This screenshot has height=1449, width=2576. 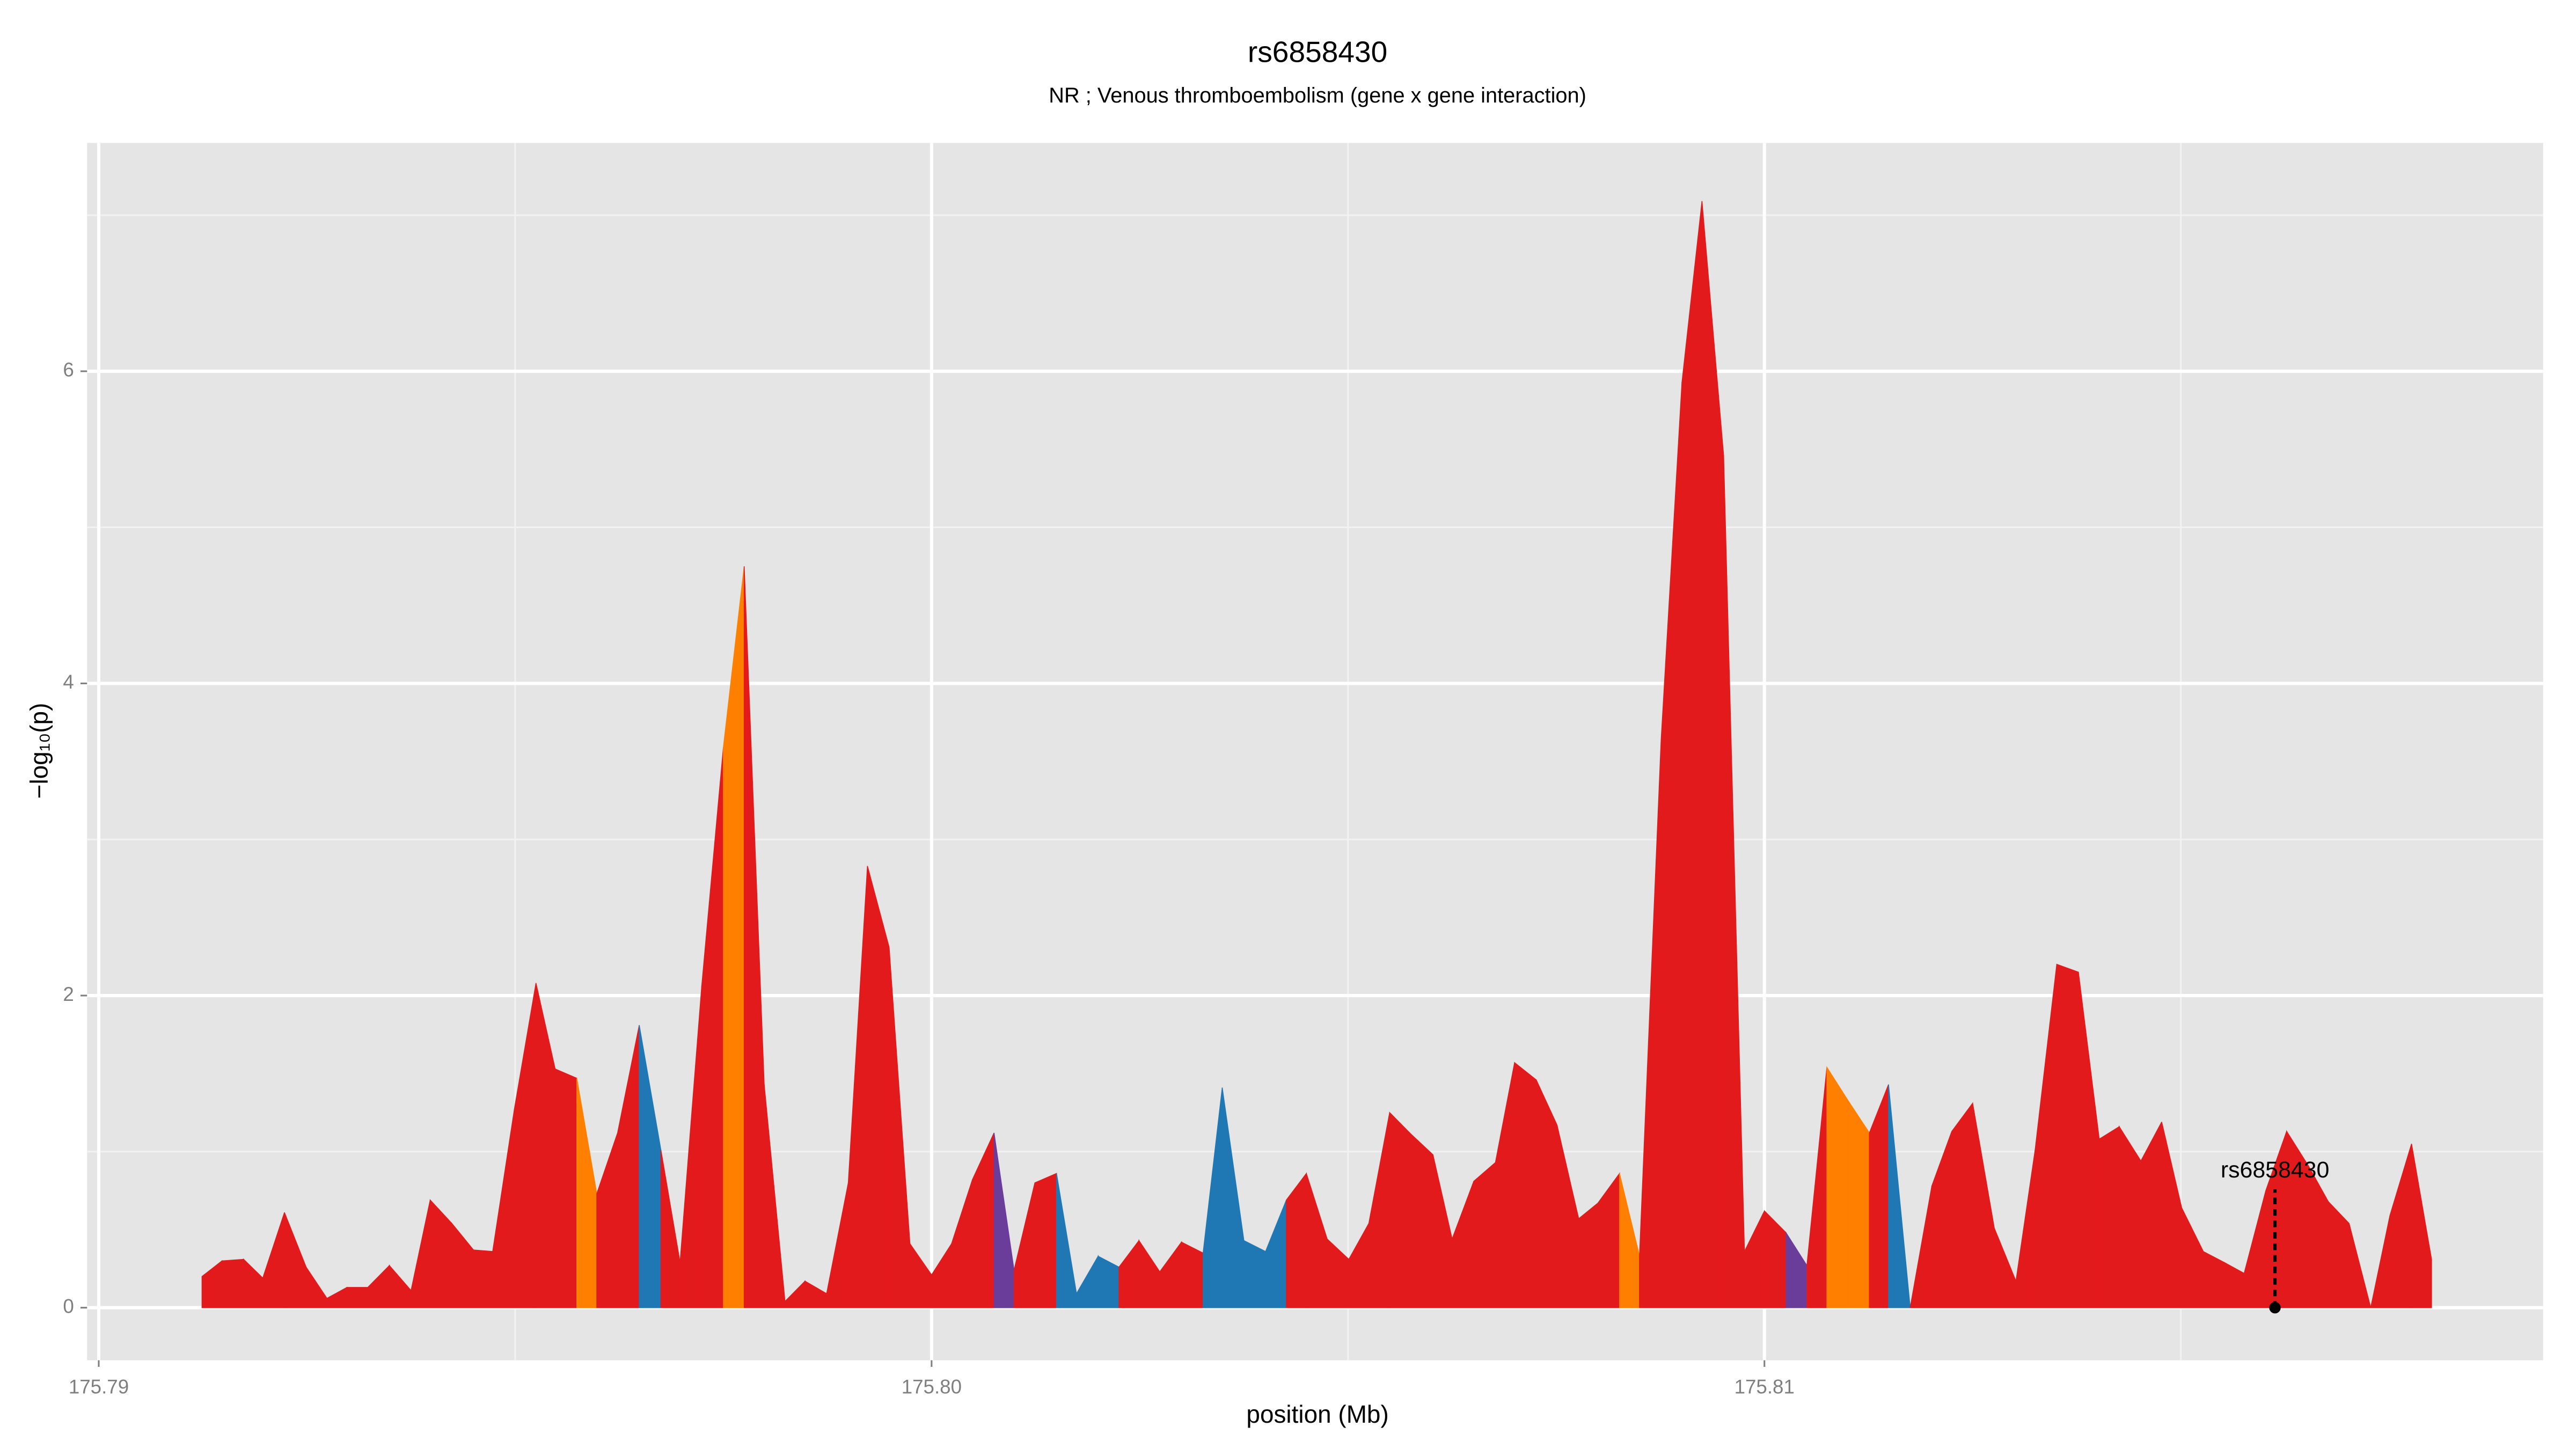 What do you see at coordinates (1317, 1414) in the screenshot?
I see `x-axis-label: position (Mb)` at bounding box center [1317, 1414].